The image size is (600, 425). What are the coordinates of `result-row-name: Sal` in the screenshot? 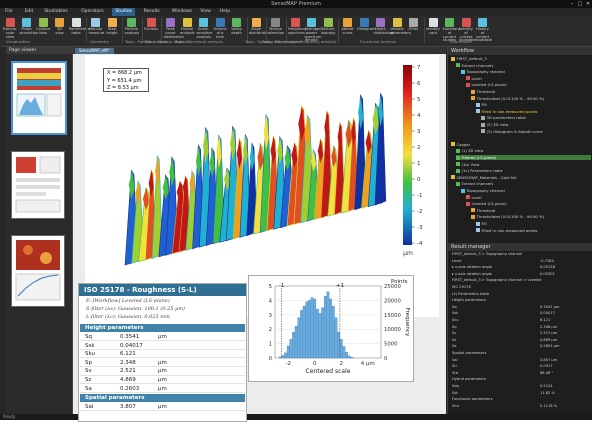 It's located at (455, 359).